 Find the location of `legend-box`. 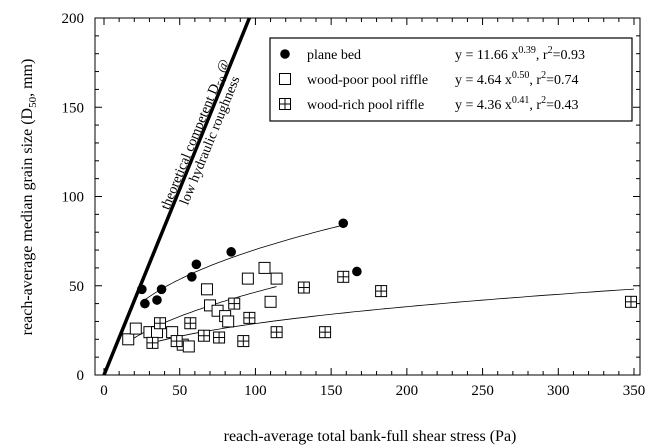

legend-box is located at coordinates (451, 79).